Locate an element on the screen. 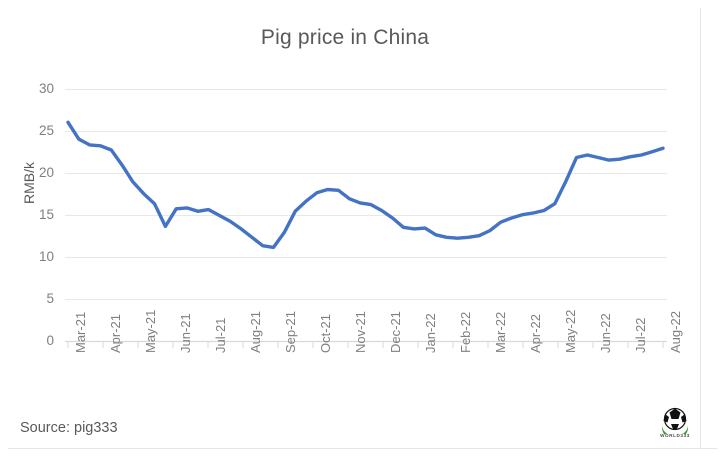 This screenshot has height=460, width=725. y-tick-5: 5 is located at coordinates (50, 298).